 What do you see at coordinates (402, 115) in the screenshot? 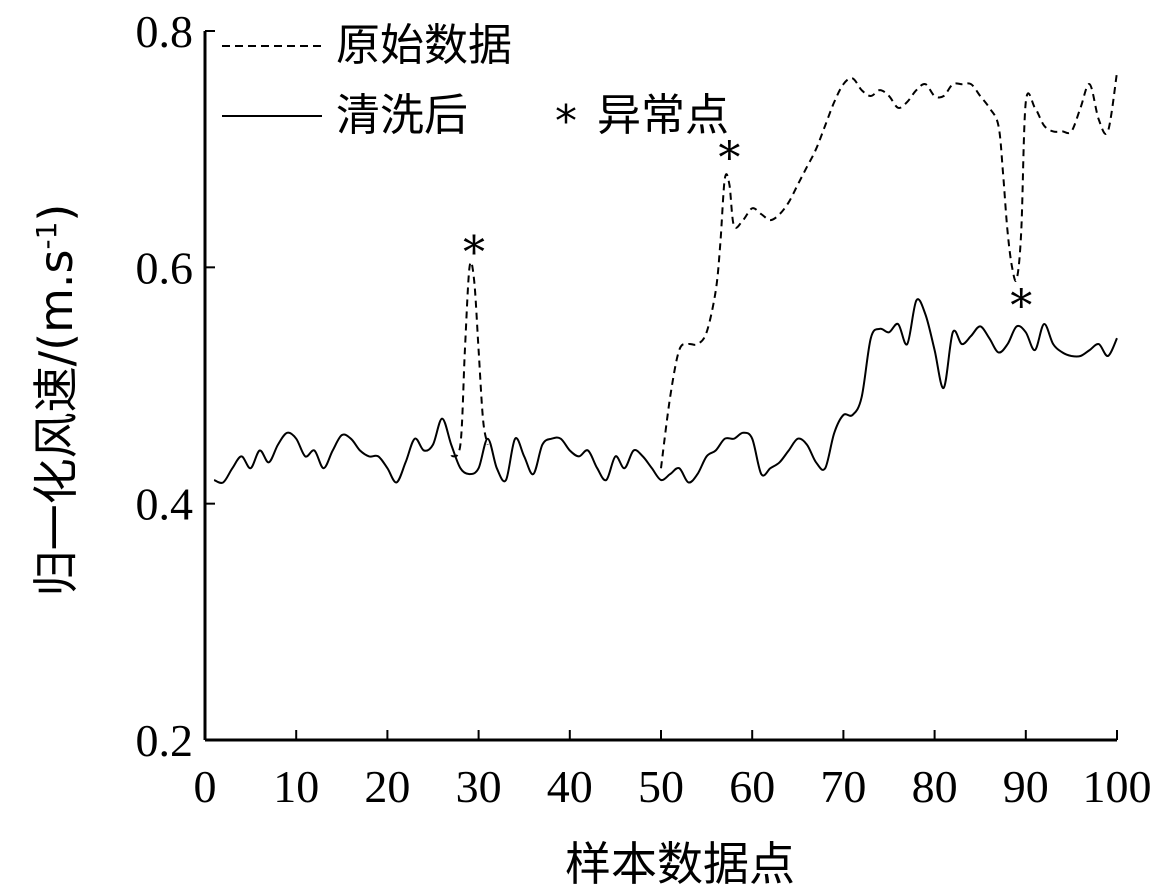
I see `legend-clean-label: 清洗后` at bounding box center [402, 115].